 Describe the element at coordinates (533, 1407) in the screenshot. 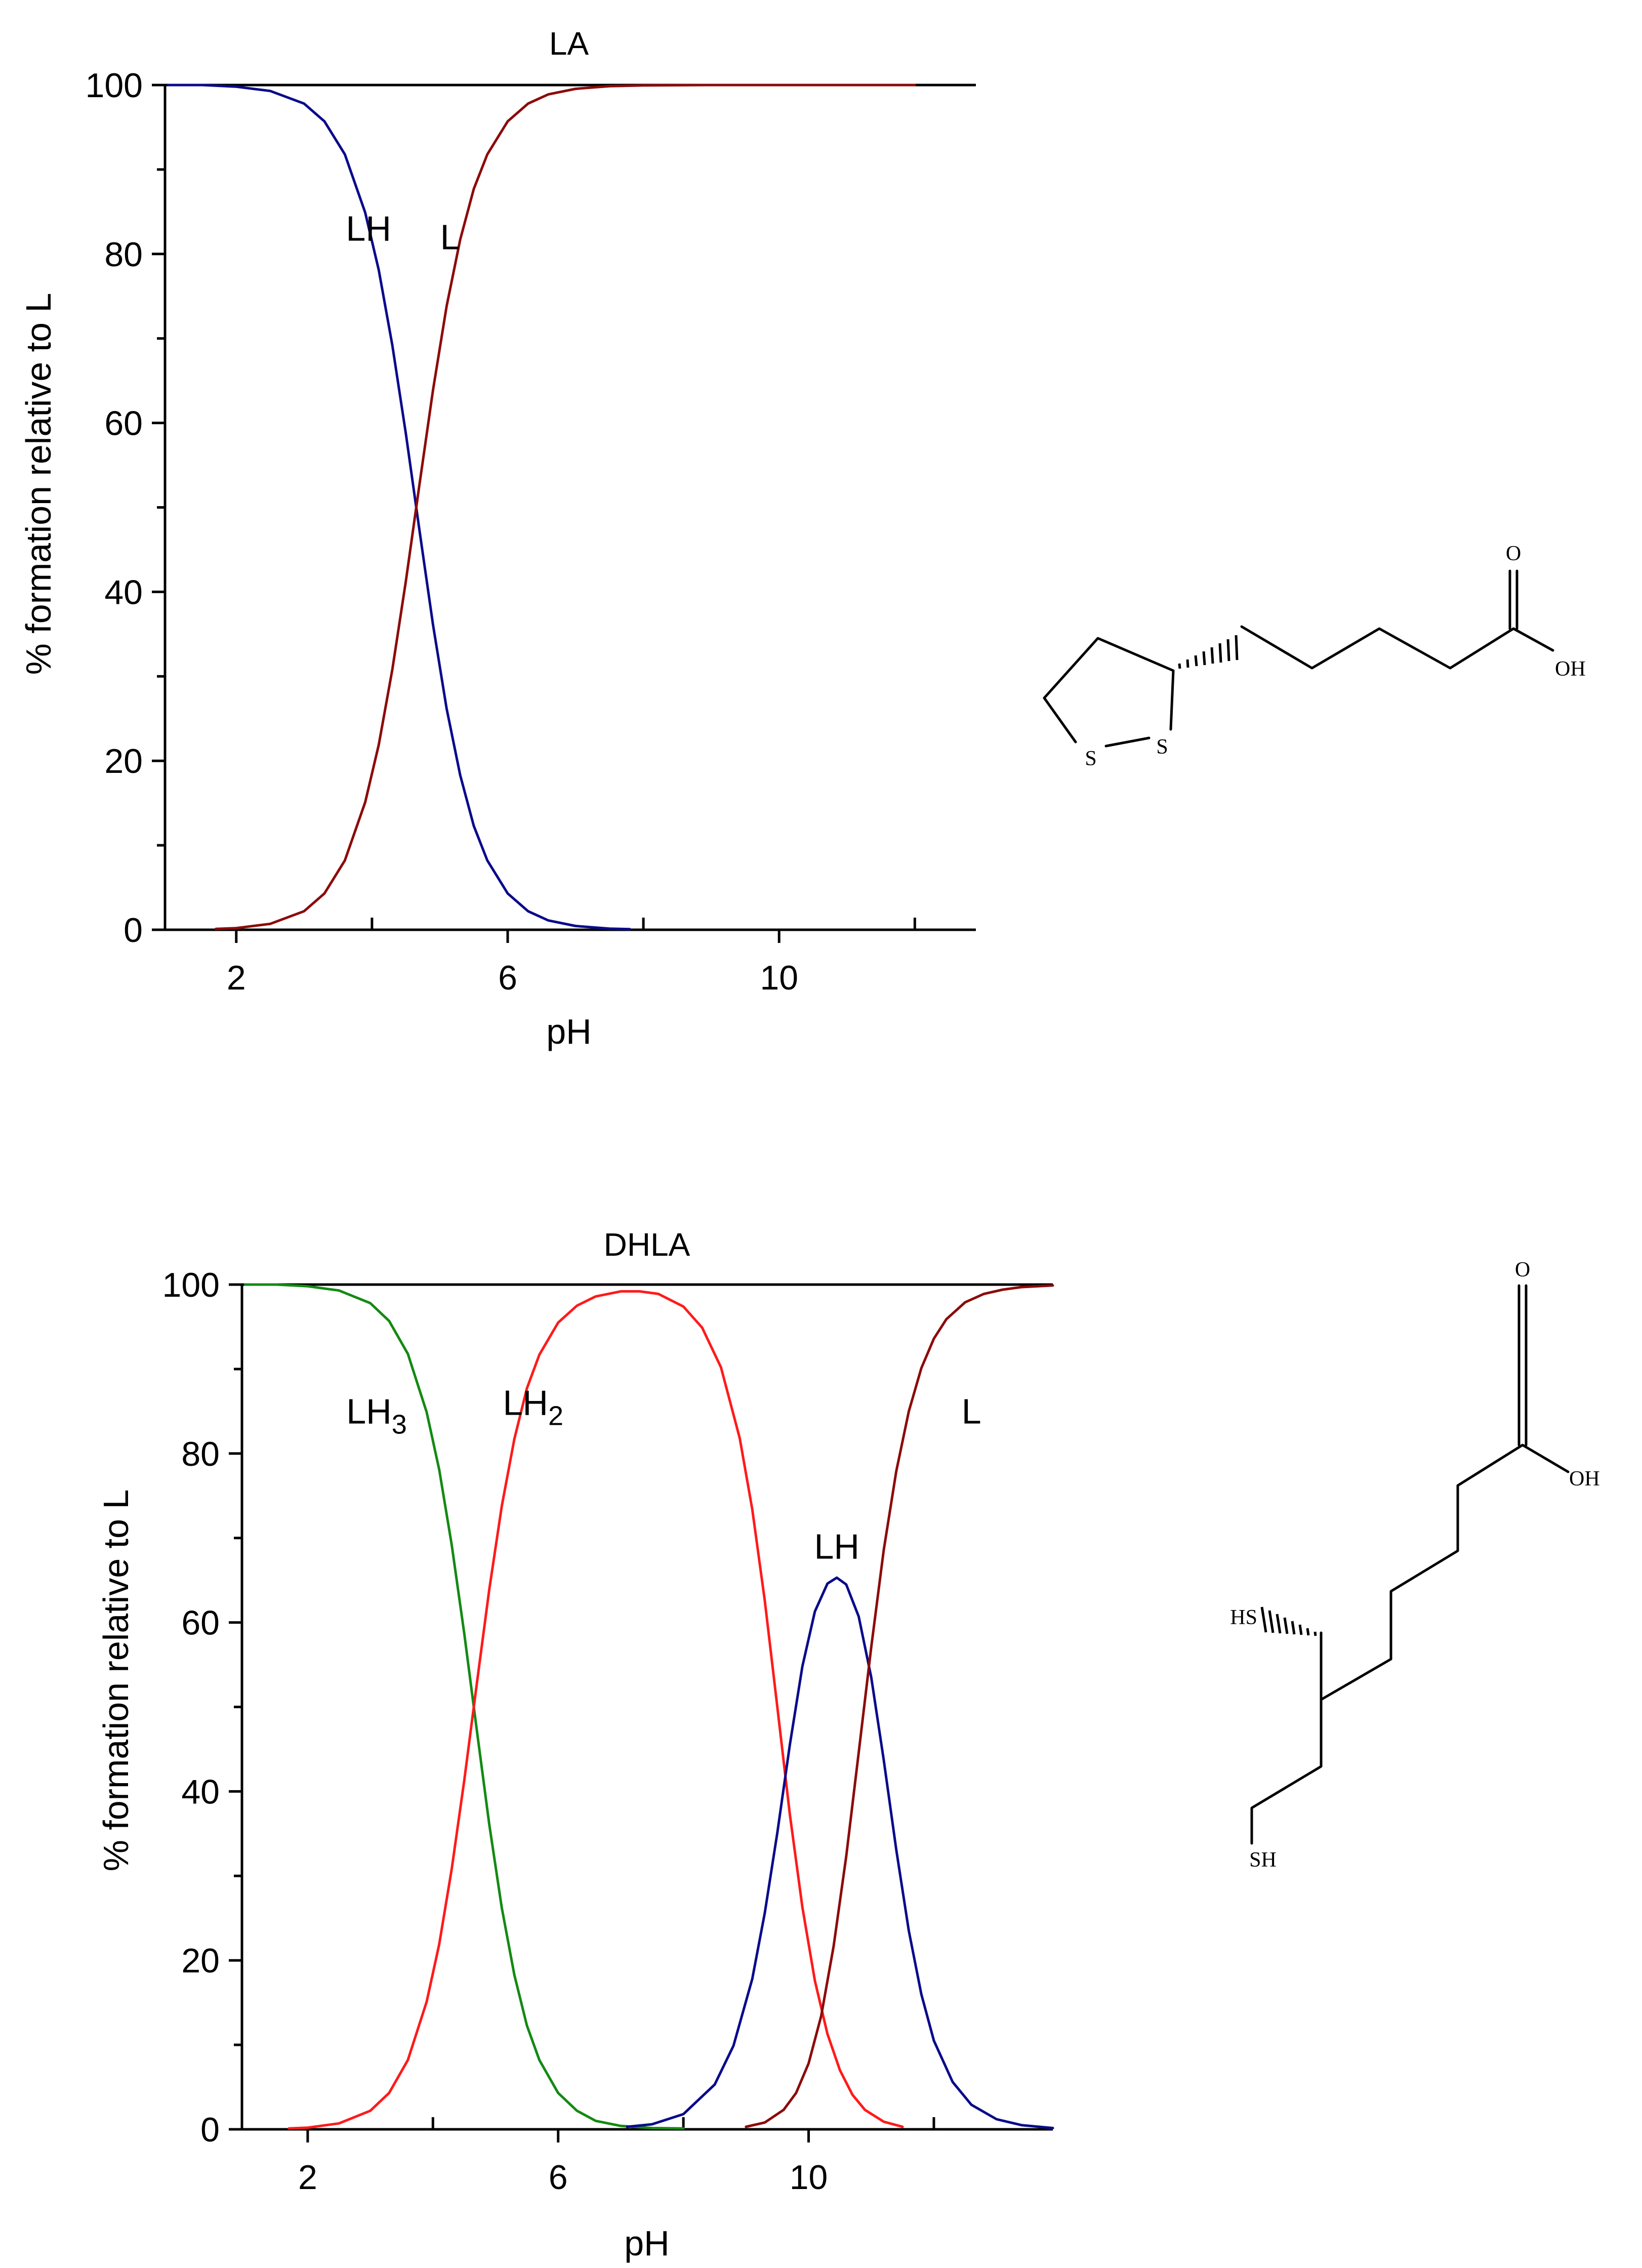

I see `series-label-lh2: LH2` at that location.